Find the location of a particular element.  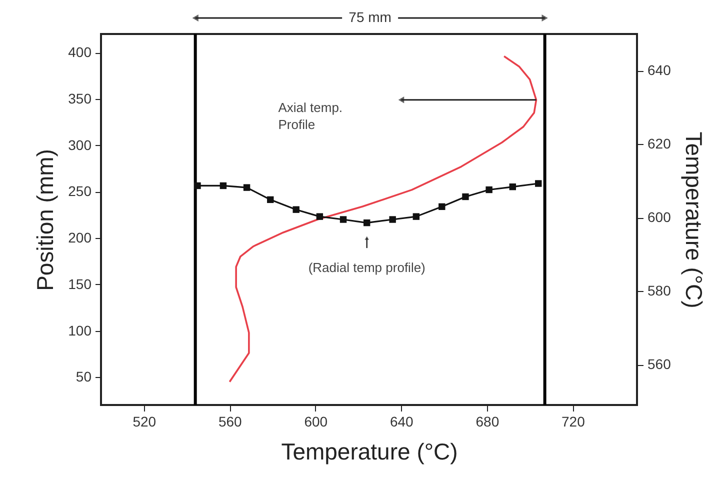

text: 75 mm is located at coordinates (370, 17).